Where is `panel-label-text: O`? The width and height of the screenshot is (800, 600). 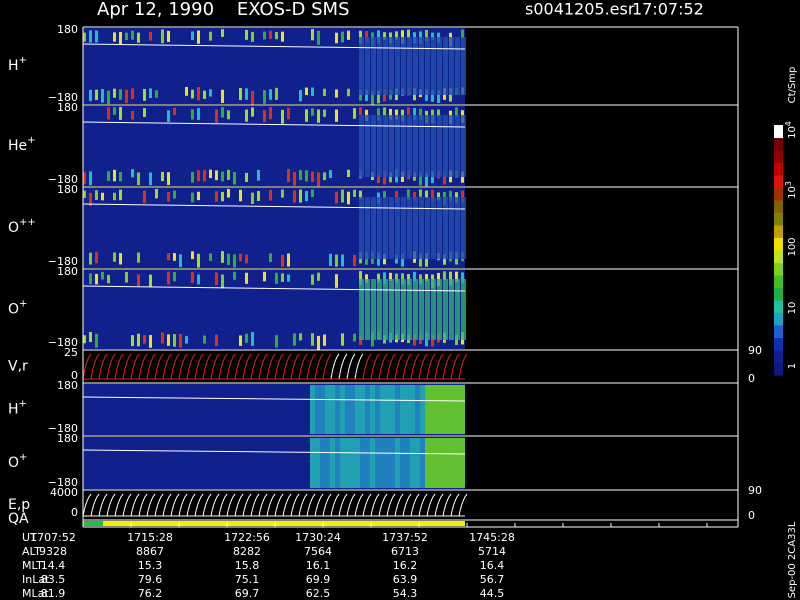
panel-label-text: O is located at coordinates (13, 310).